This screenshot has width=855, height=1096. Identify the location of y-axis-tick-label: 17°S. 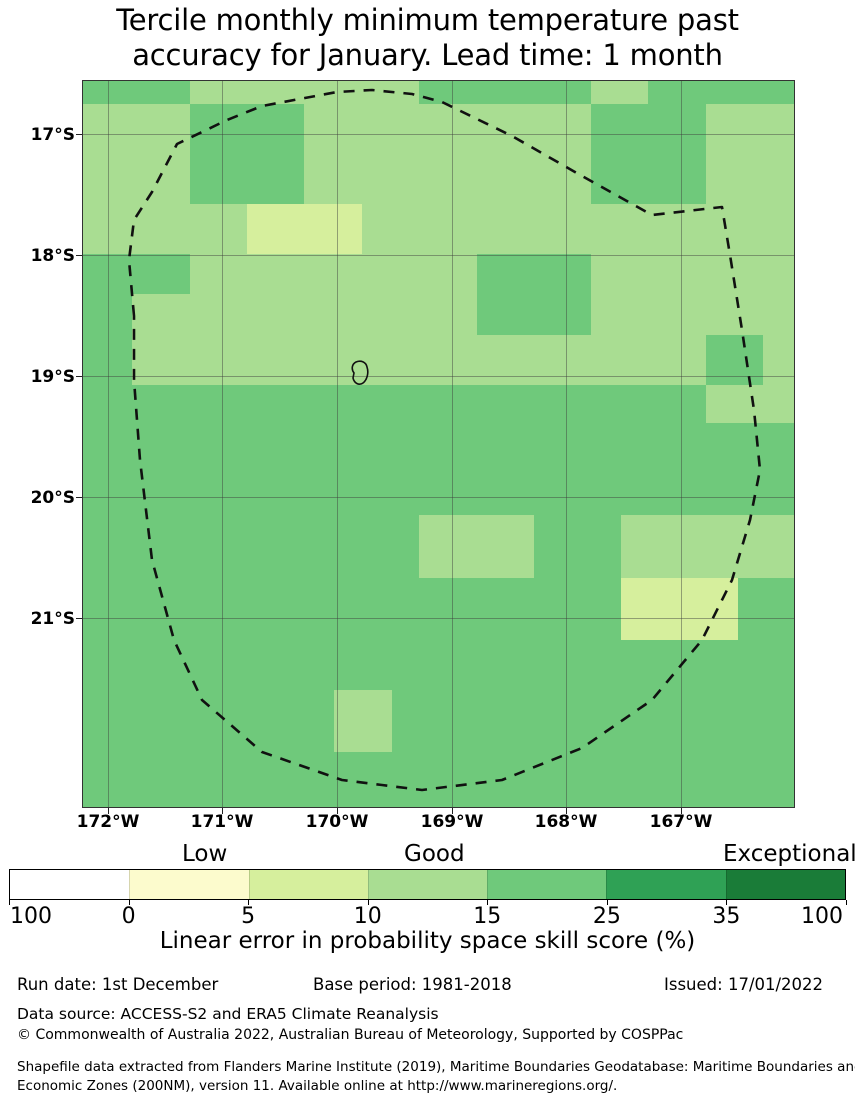
(52, 135).